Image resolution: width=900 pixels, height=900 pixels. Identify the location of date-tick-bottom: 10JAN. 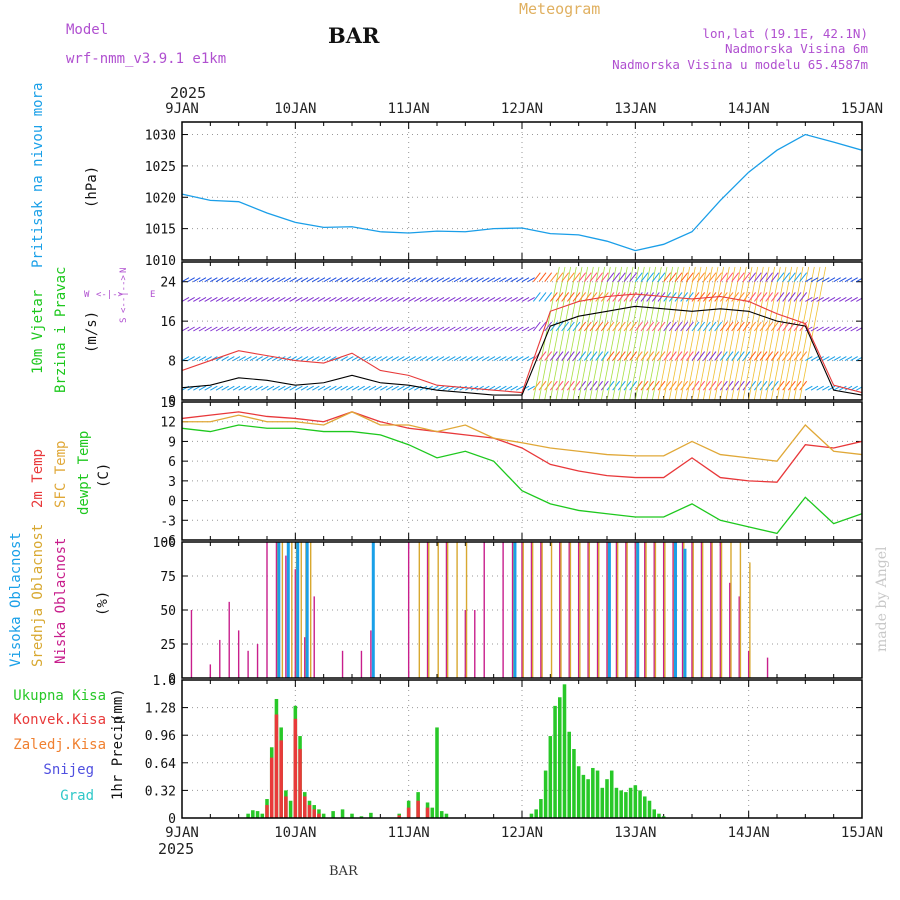
(295, 833).